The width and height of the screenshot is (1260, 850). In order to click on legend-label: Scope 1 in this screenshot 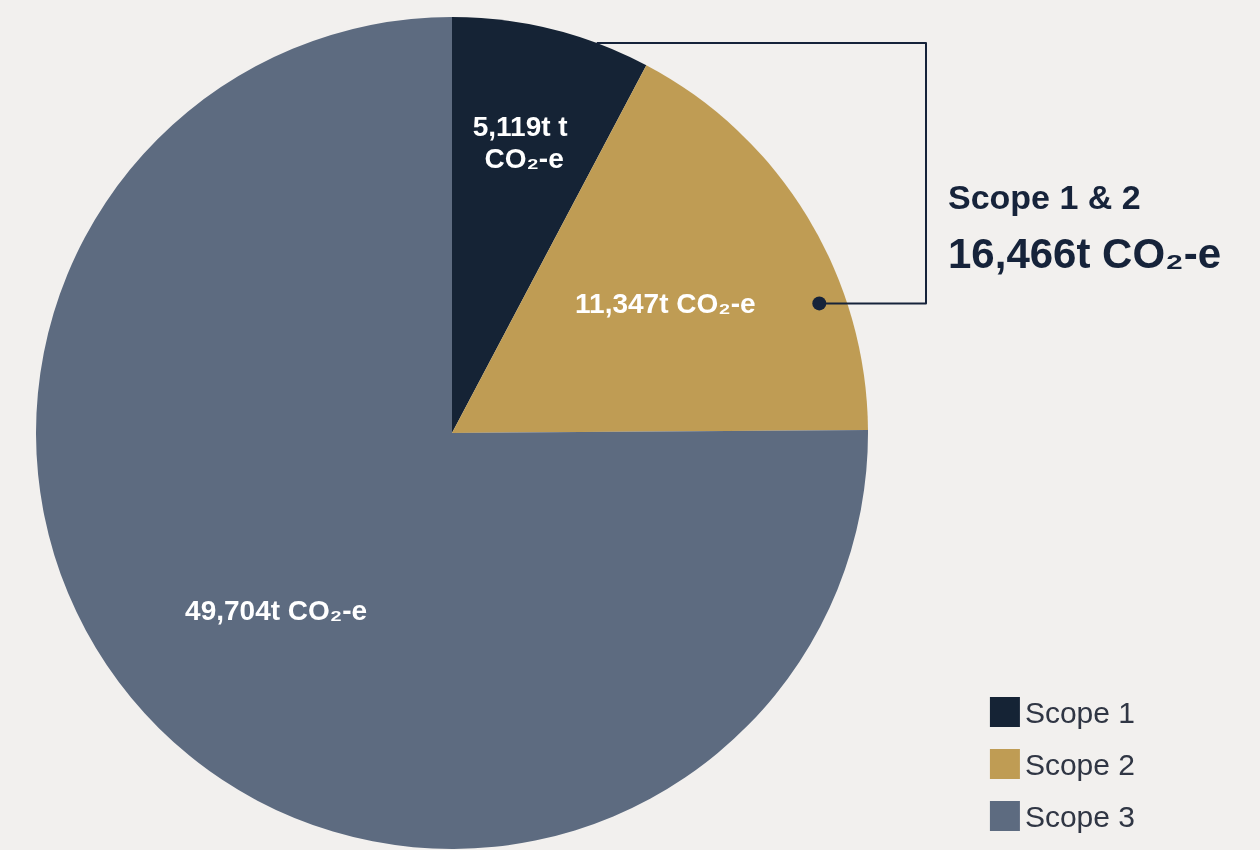, I will do `click(1080, 712)`.